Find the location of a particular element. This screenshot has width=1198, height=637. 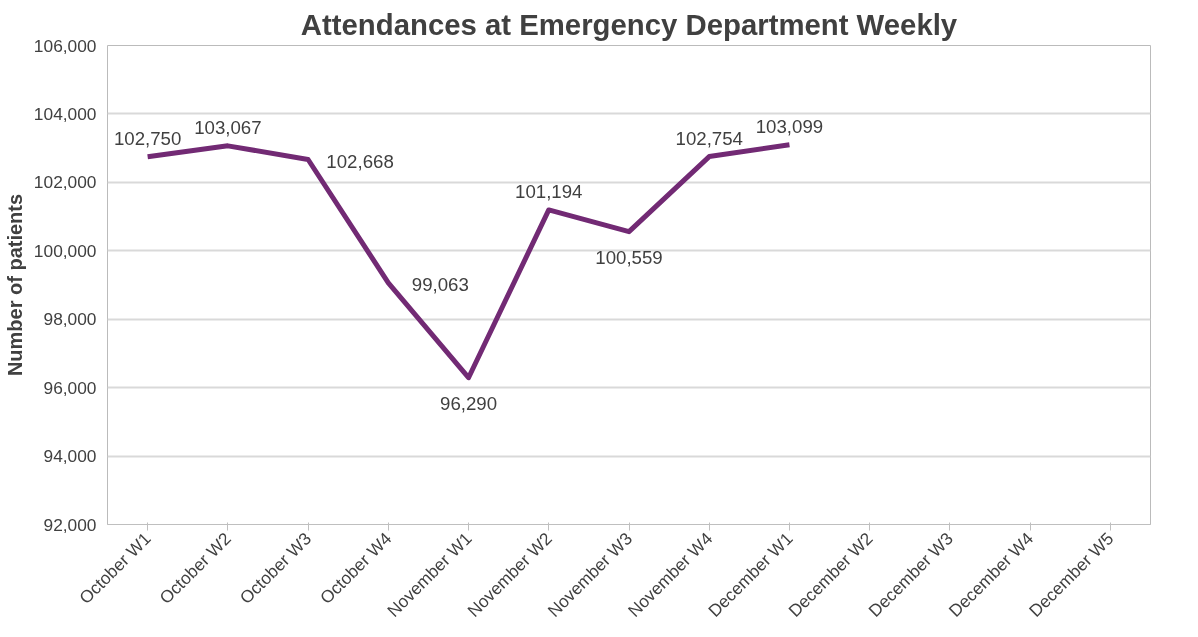

data-label: 102,754 is located at coordinates (709, 138).